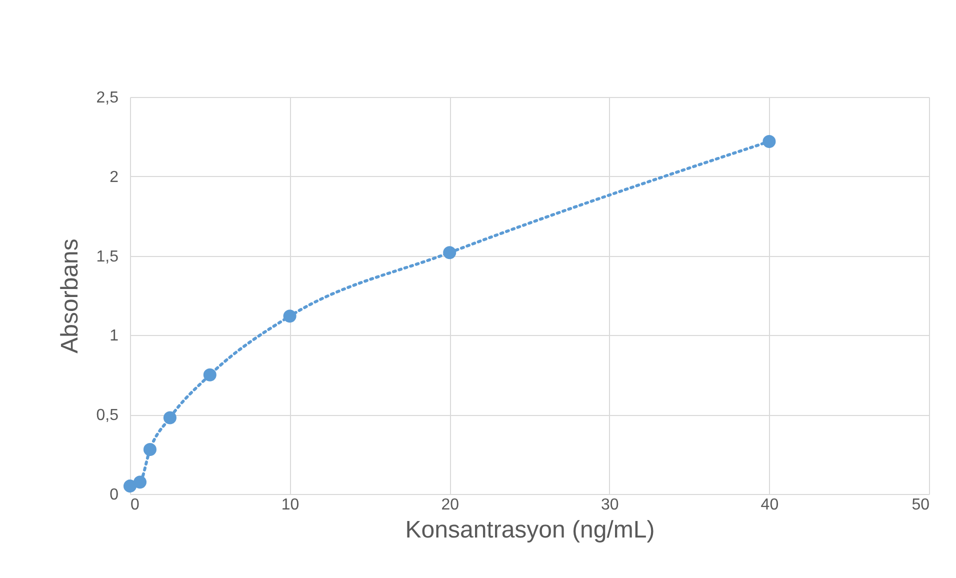  Describe the element at coordinates (450, 505) in the screenshot. I see `x-tick-label: 20` at that location.